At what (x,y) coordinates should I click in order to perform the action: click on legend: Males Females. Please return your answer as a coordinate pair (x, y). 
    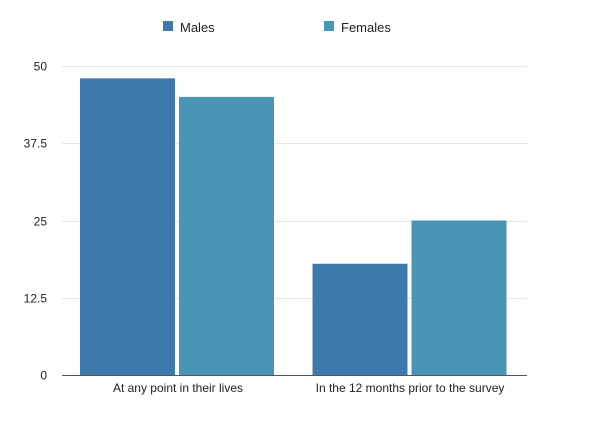
    Looking at the image, I should click on (277, 27).